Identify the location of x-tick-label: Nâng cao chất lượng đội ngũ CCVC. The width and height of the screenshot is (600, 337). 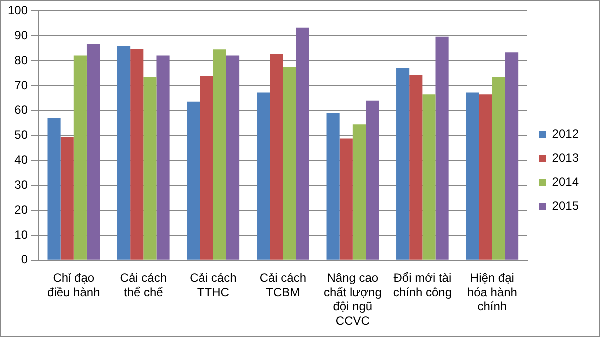
(353, 299).